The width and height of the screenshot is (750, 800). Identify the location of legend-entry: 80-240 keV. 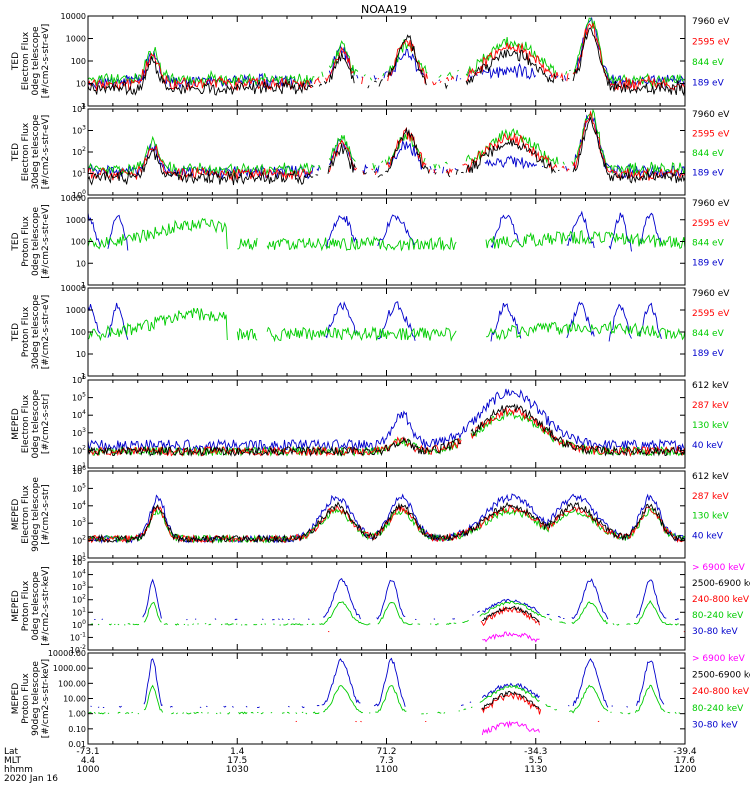
(718, 709).